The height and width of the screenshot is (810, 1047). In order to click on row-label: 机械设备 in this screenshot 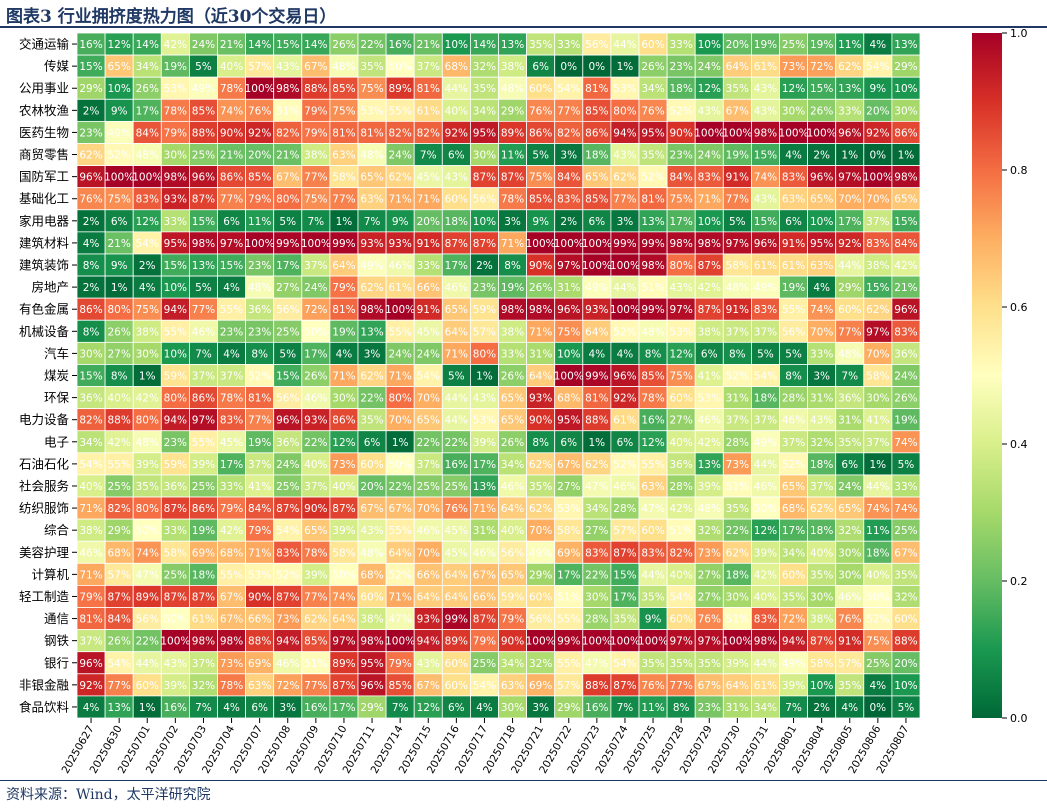, I will do `click(44, 331)`.